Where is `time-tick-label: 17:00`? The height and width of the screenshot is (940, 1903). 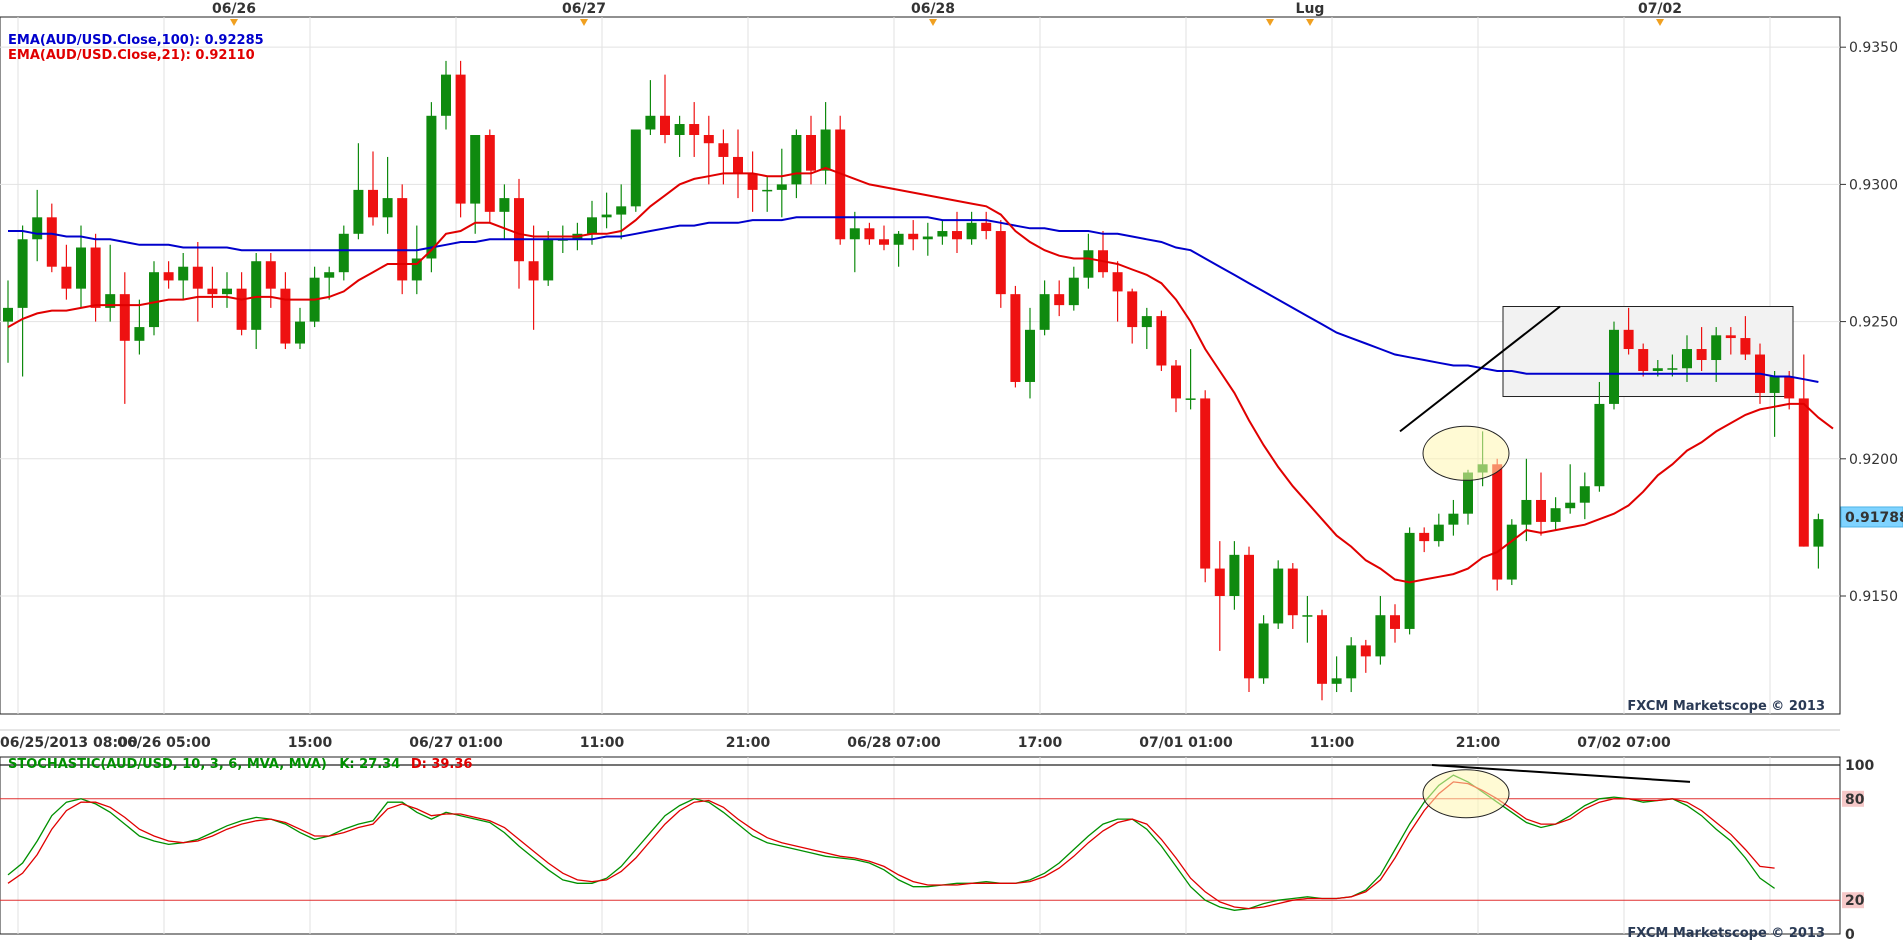 time-tick-label: 17:00 is located at coordinates (1040, 743).